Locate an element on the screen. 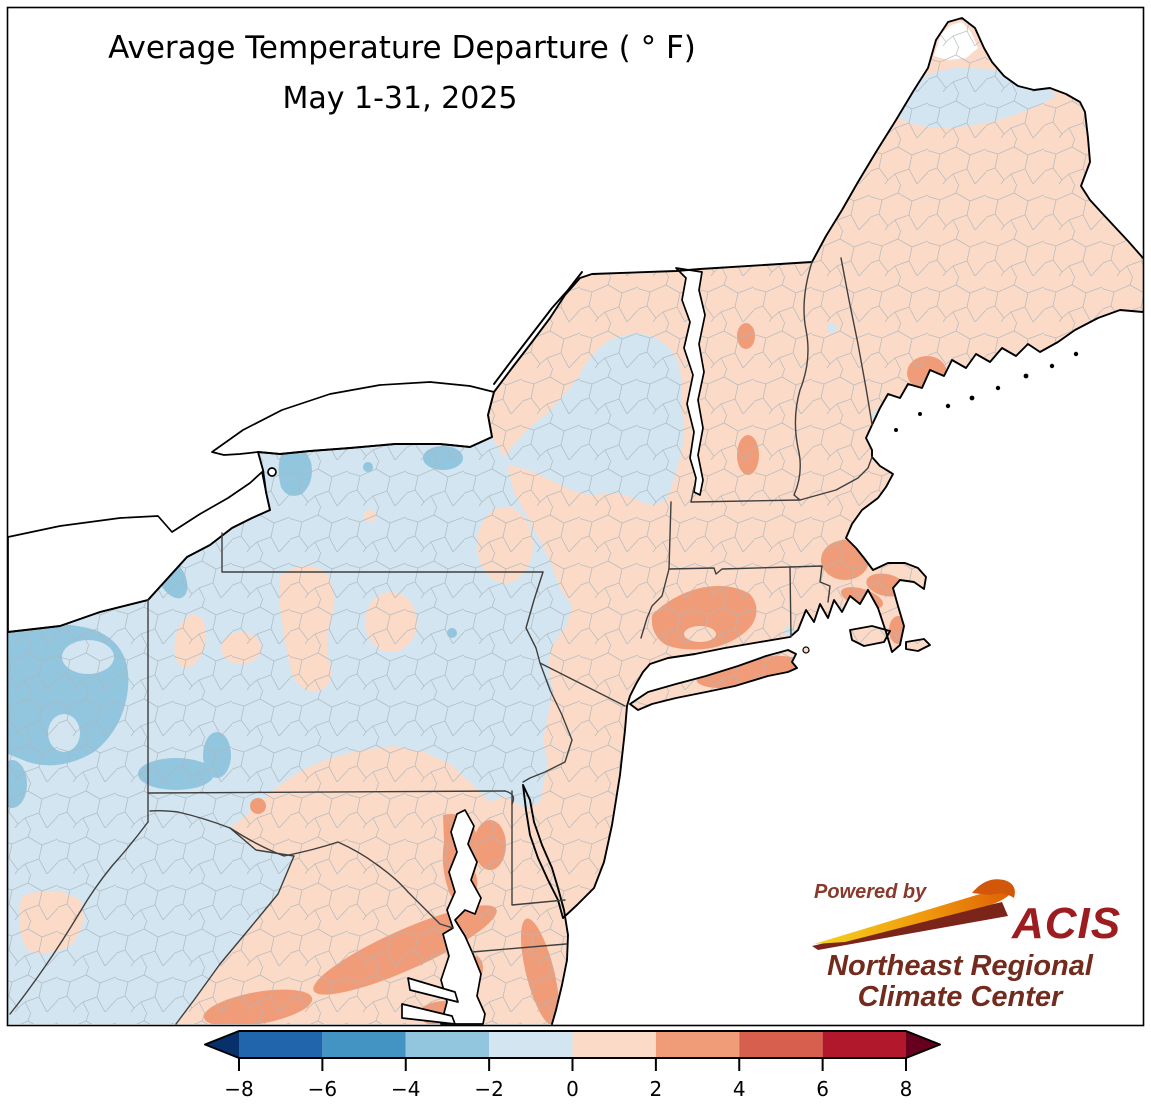  block-island is located at coordinates (806, 650).